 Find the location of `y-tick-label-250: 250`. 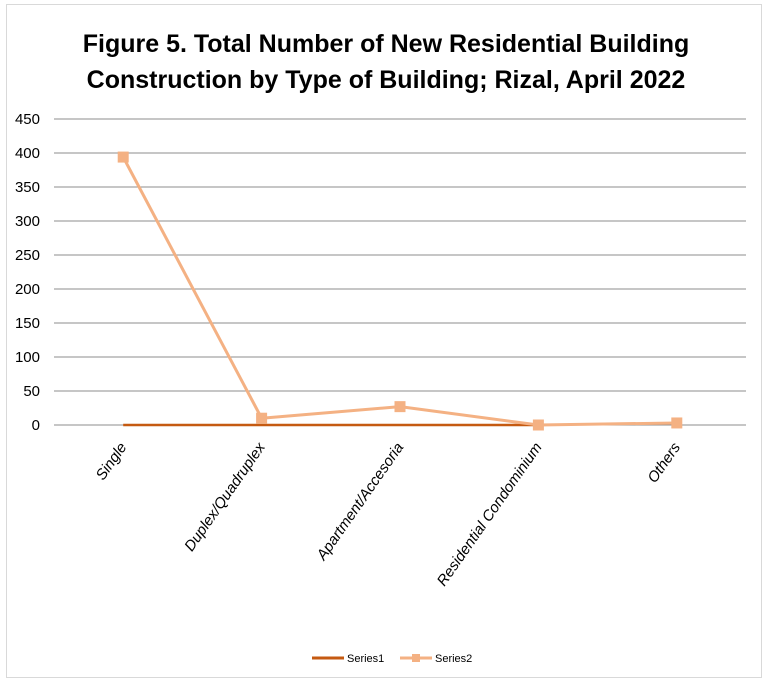

y-tick-label-250: 250 is located at coordinates (27, 255).